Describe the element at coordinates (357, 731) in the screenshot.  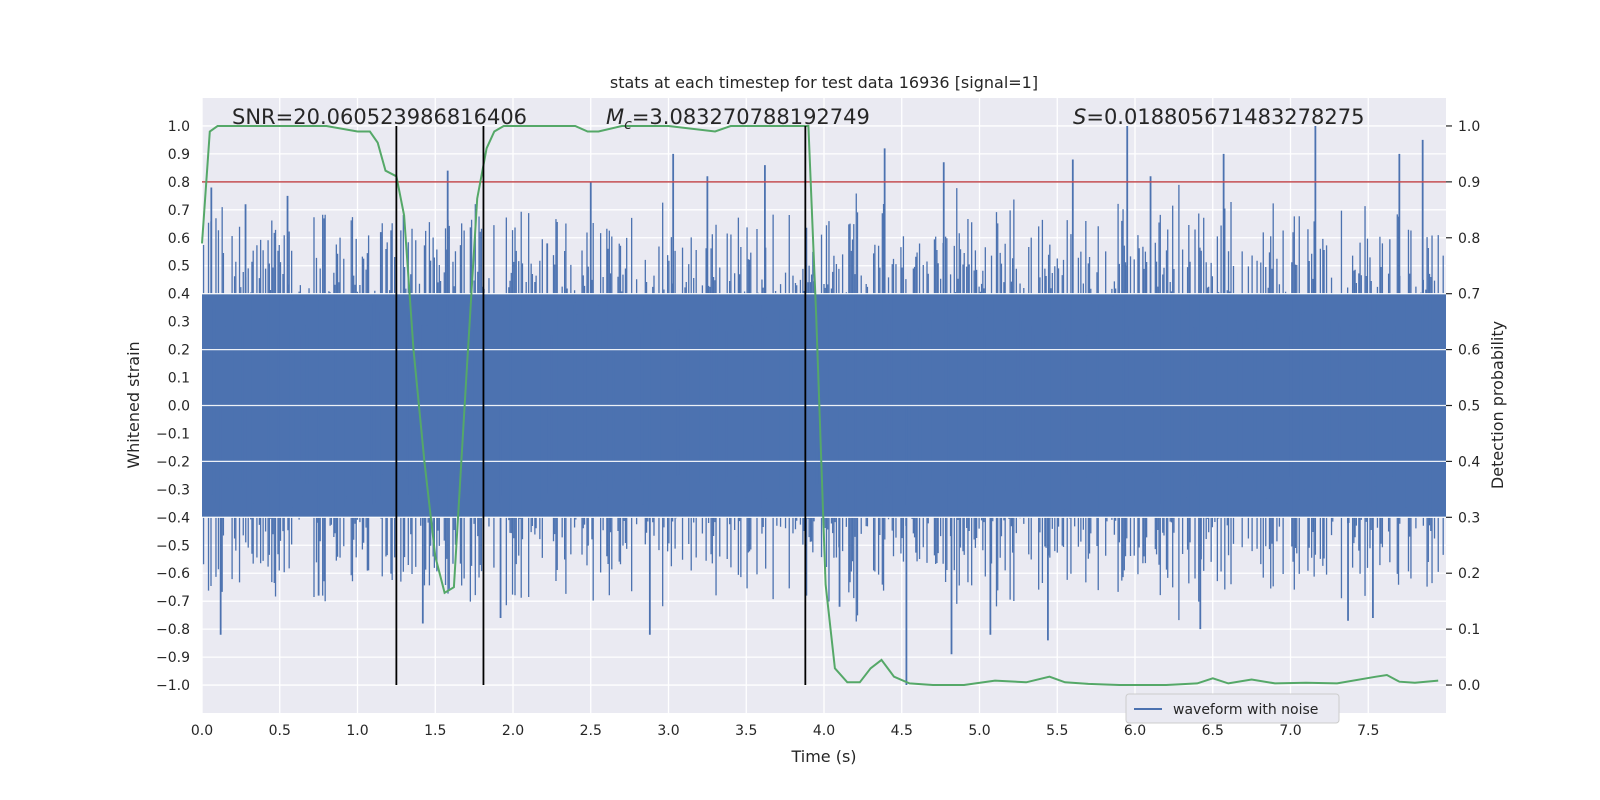
I see `x-tick-label: 1.0` at that location.